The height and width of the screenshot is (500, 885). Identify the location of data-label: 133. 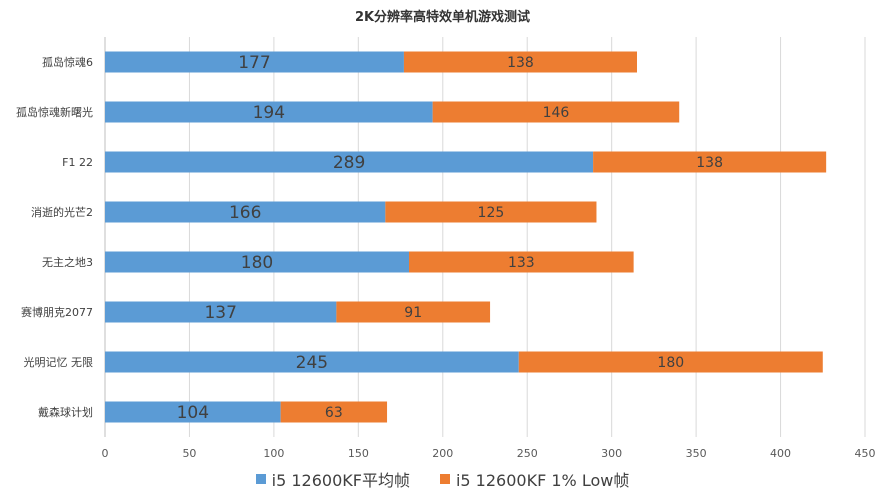
(521, 263).